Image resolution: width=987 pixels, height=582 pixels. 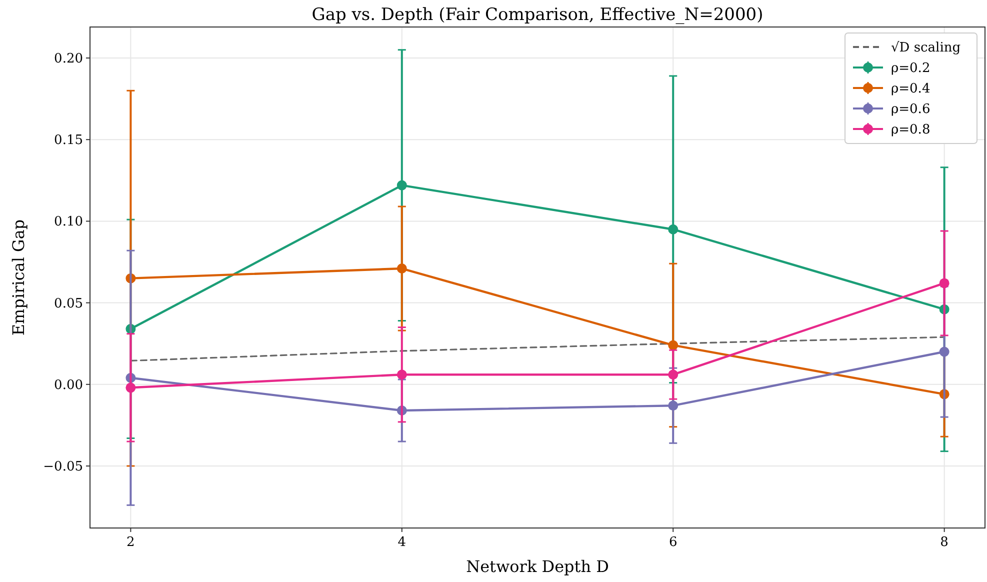 I want to click on legend-label: √D scaling, so click(x=926, y=48).